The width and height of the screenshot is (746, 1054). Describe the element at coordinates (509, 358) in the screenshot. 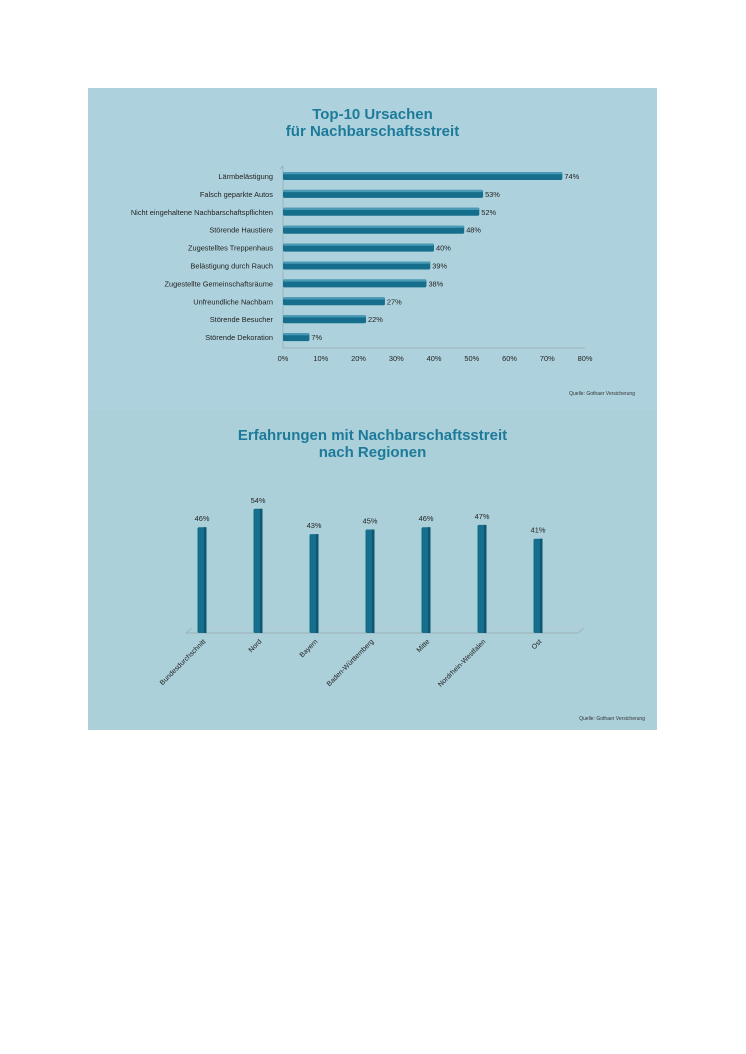

I see `x-tick-label: 60%` at that location.